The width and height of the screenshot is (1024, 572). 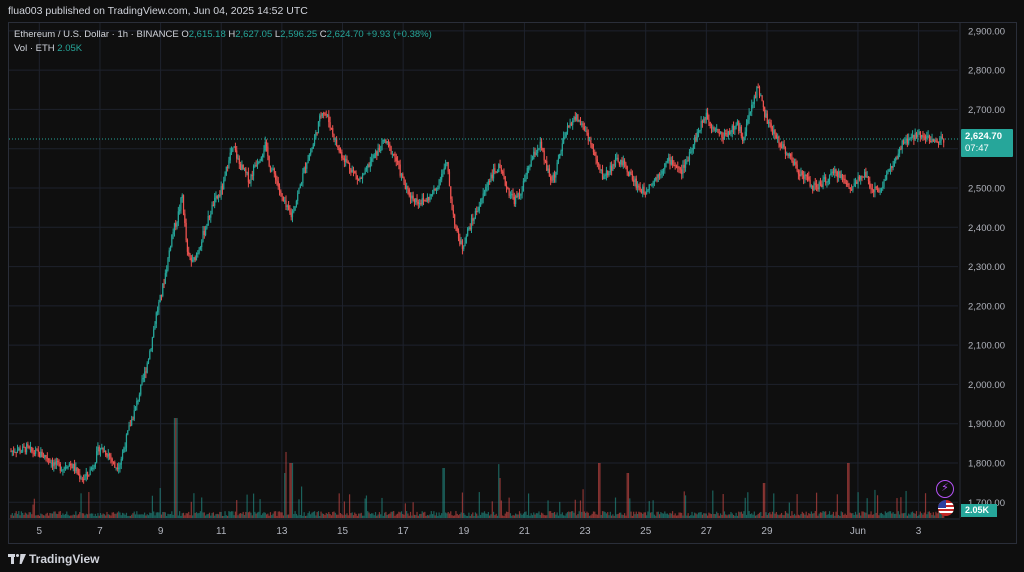 I want to click on volume-value: 2.05K, so click(x=70, y=48).